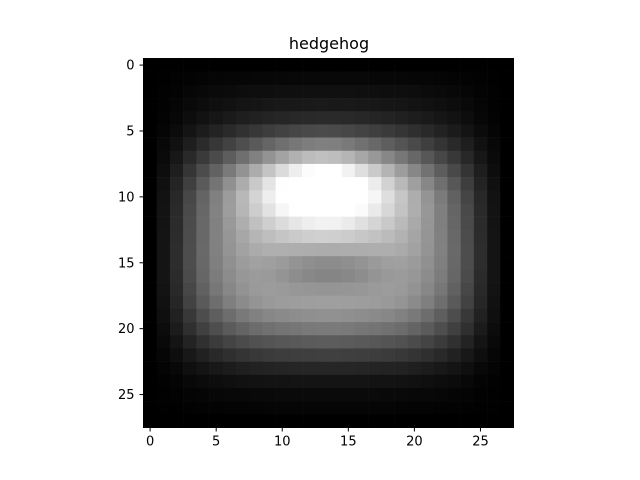 This screenshot has width=640, height=480. I want to click on y-tick-label: 10, so click(126, 197).